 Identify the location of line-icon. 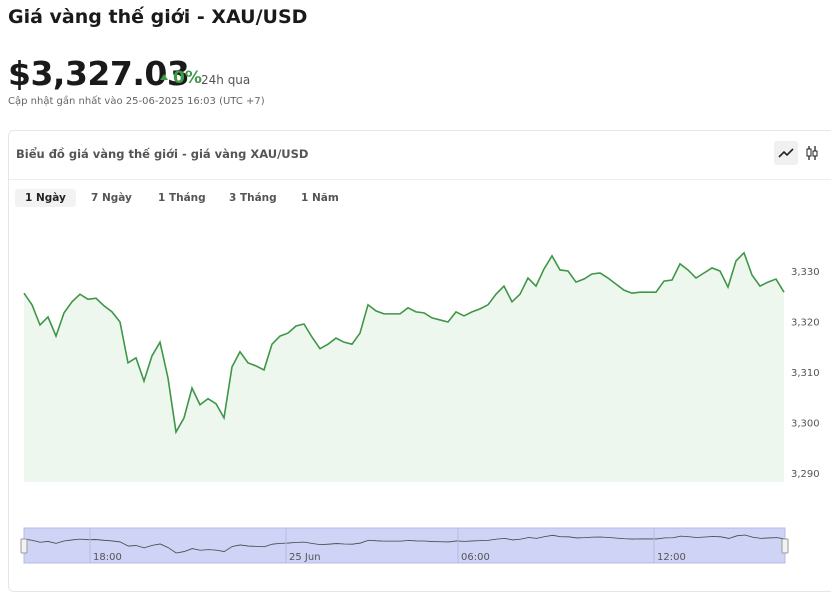
(786, 153).